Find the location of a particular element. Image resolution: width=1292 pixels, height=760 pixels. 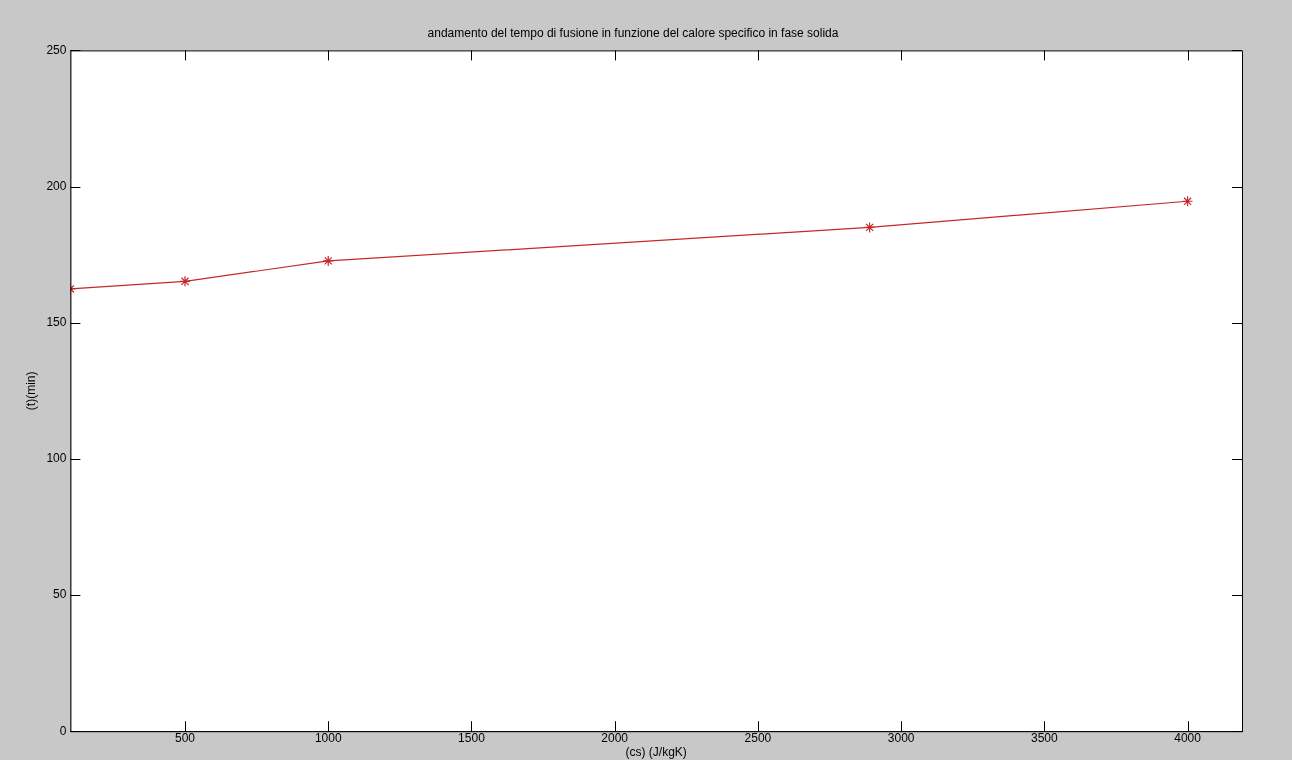

y-tick-label: 200 is located at coordinates (56, 185).